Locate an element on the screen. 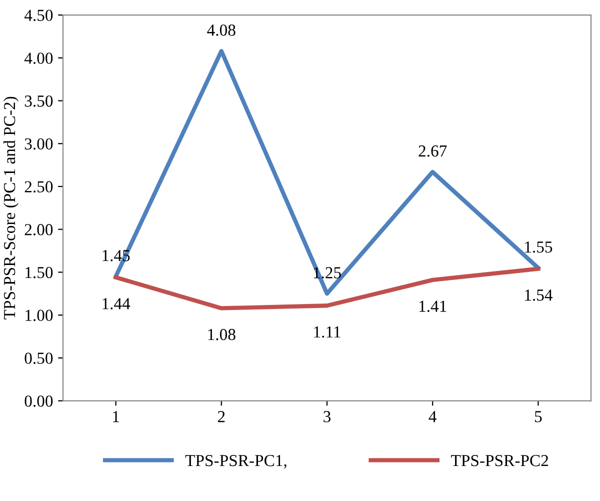 This screenshot has width=600, height=501. x-tick-label: 4 is located at coordinates (432, 416).